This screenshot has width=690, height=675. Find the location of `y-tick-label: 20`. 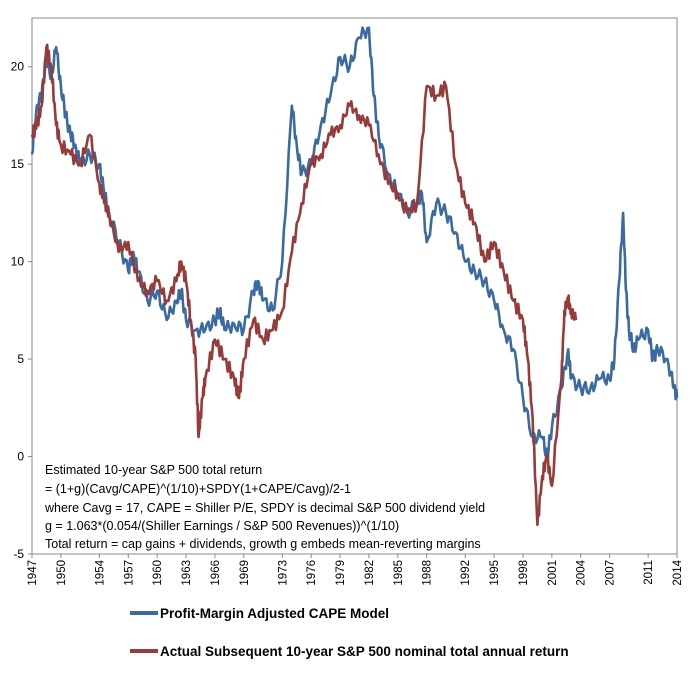

y-tick-label: 20 is located at coordinates (18, 67).